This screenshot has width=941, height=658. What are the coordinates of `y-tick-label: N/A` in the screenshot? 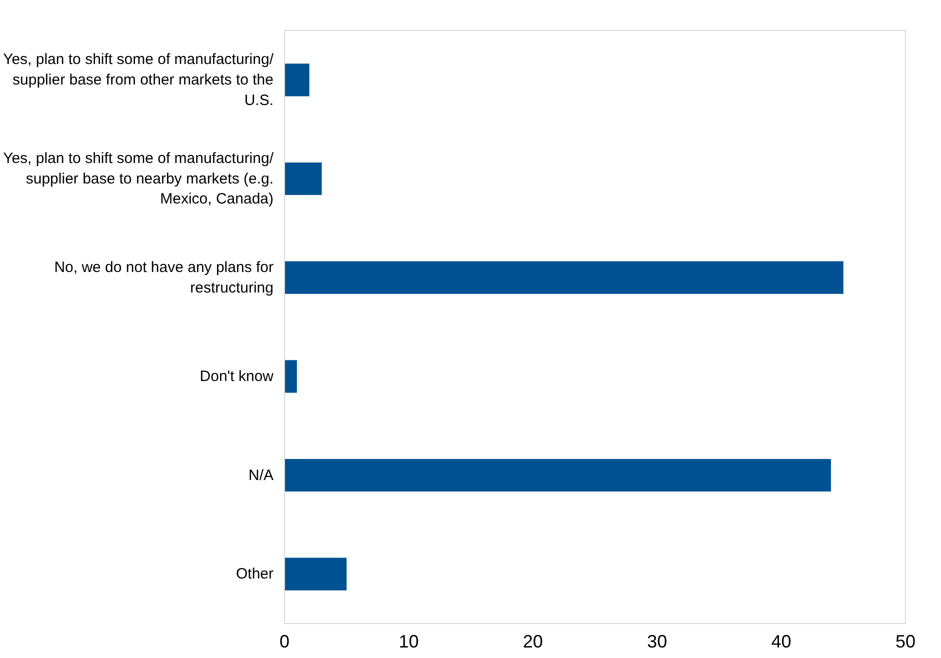 It's located at (261, 475).